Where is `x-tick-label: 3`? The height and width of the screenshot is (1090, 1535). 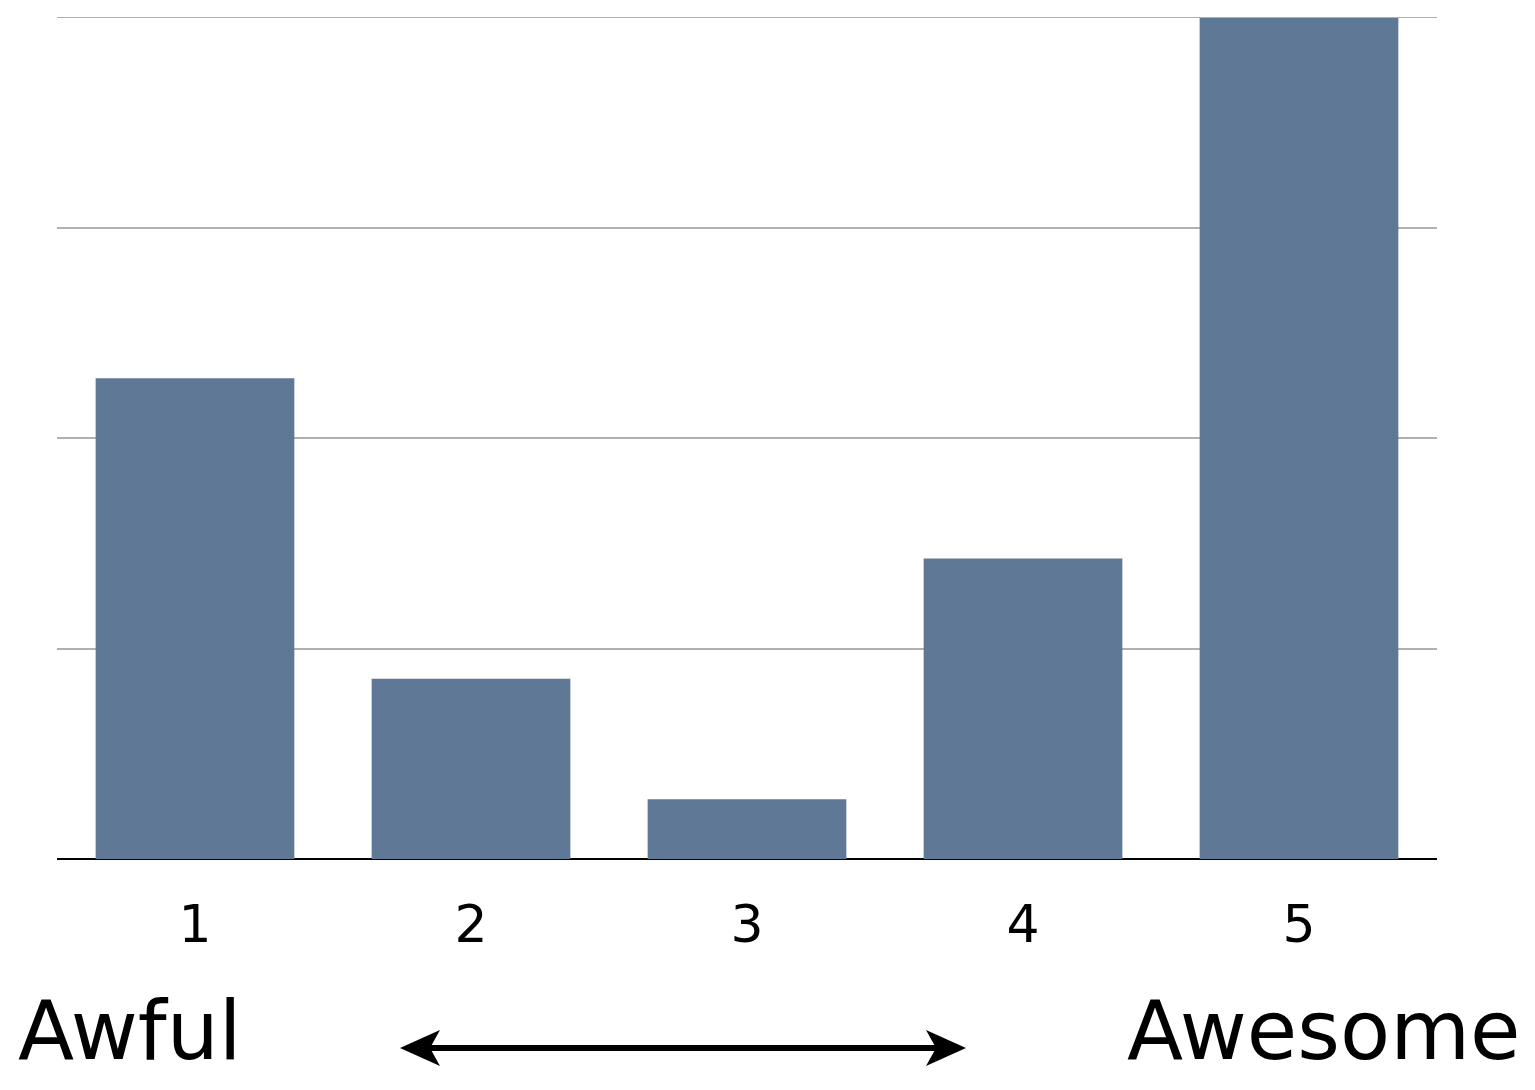
x-tick-label: 3 is located at coordinates (747, 924).